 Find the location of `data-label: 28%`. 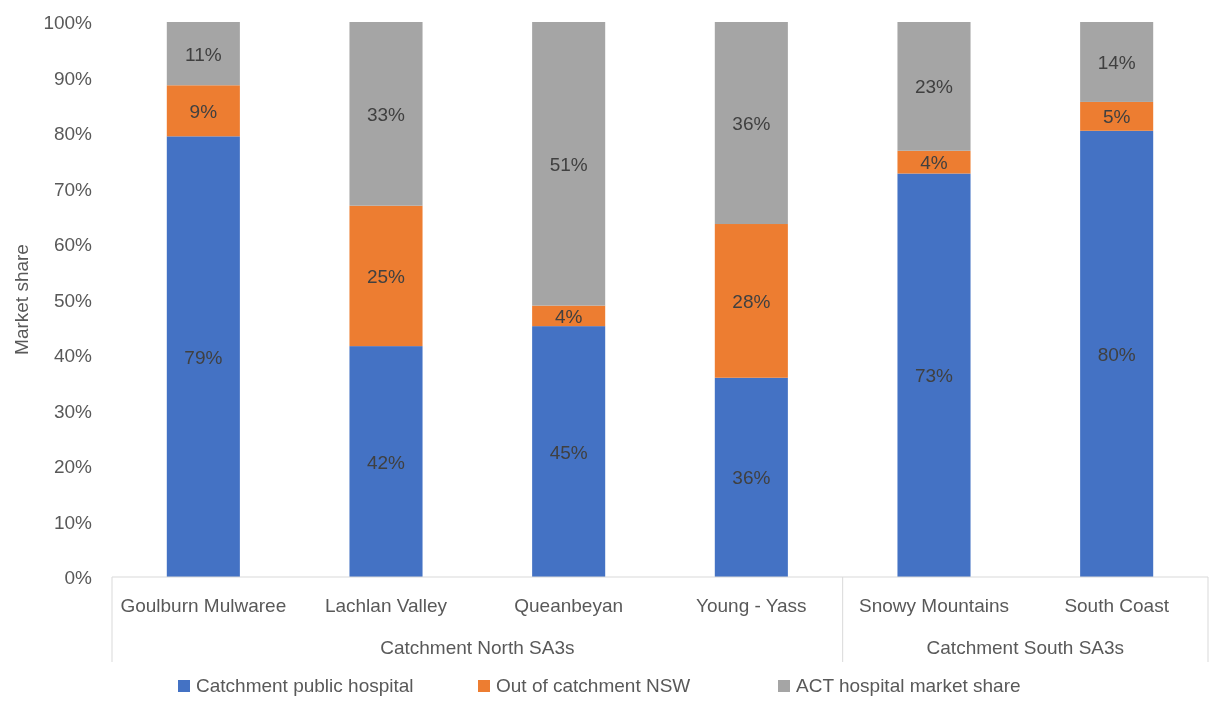

data-label: 28% is located at coordinates (751, 301).